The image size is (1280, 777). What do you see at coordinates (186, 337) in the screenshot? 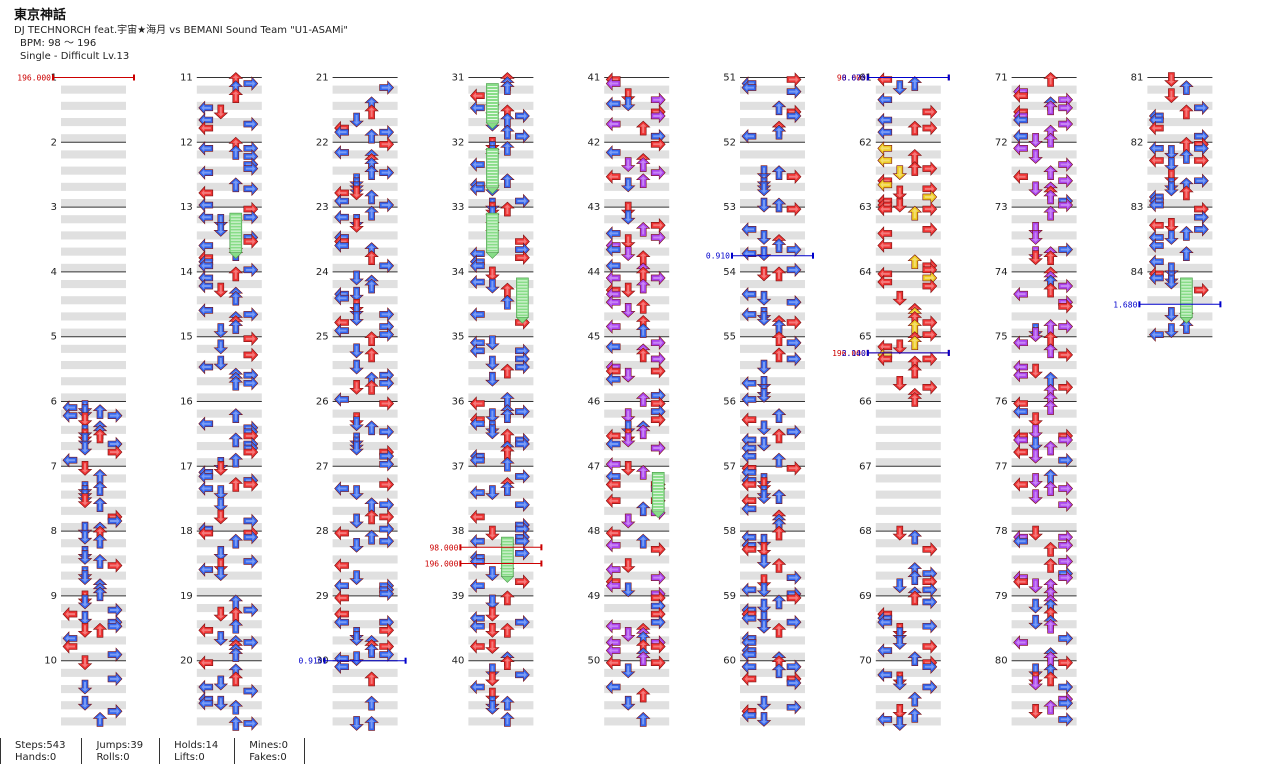
I see `measure-number: 15` at bounding box center [186, 337].